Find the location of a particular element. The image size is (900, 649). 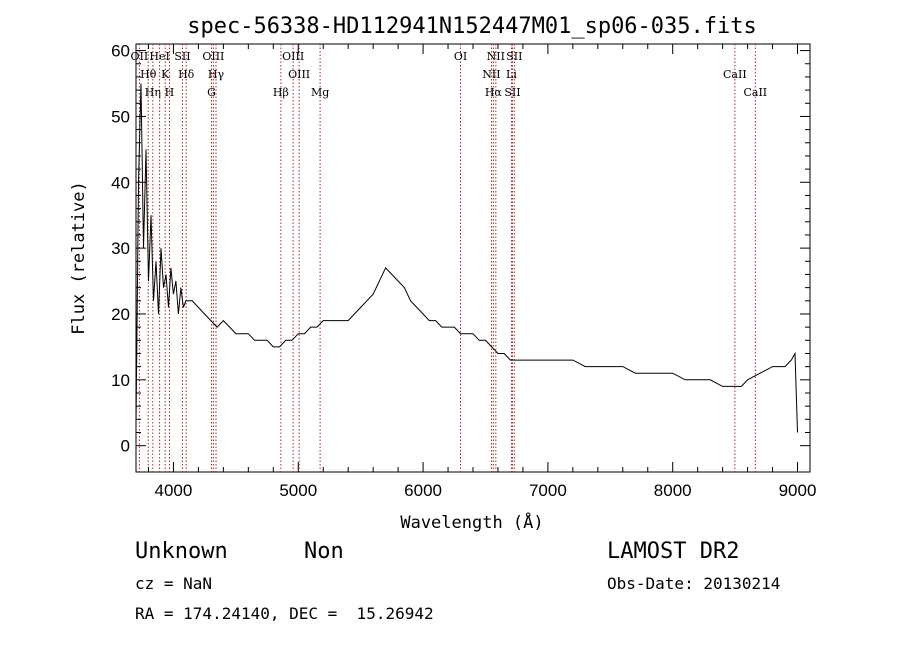

y-axis-label: Flux (relative) is located at coordinates (79, 258).